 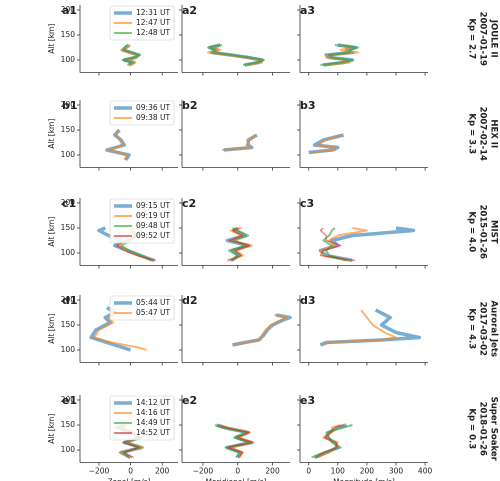 I want to click on panel-label: b3, so click(x=308, y=105).